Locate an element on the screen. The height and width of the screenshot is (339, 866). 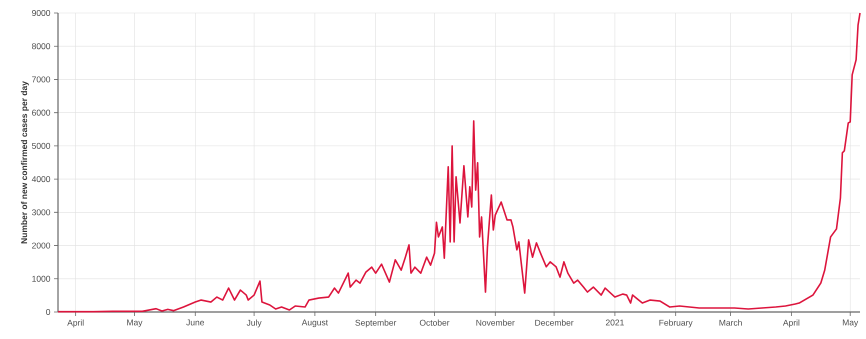
y-tick-label: 5000 is located at coordinates (41, 145).